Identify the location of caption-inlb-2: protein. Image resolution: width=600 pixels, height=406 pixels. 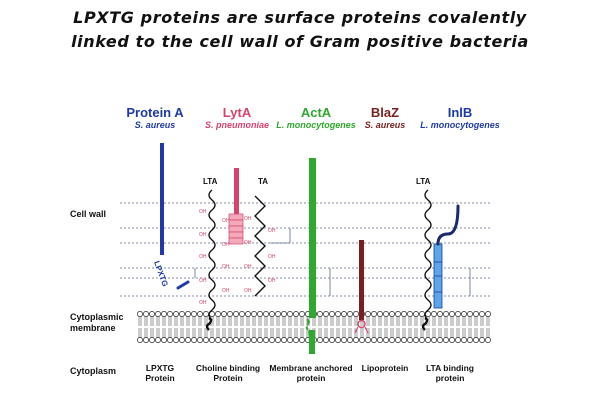
(450, 378).